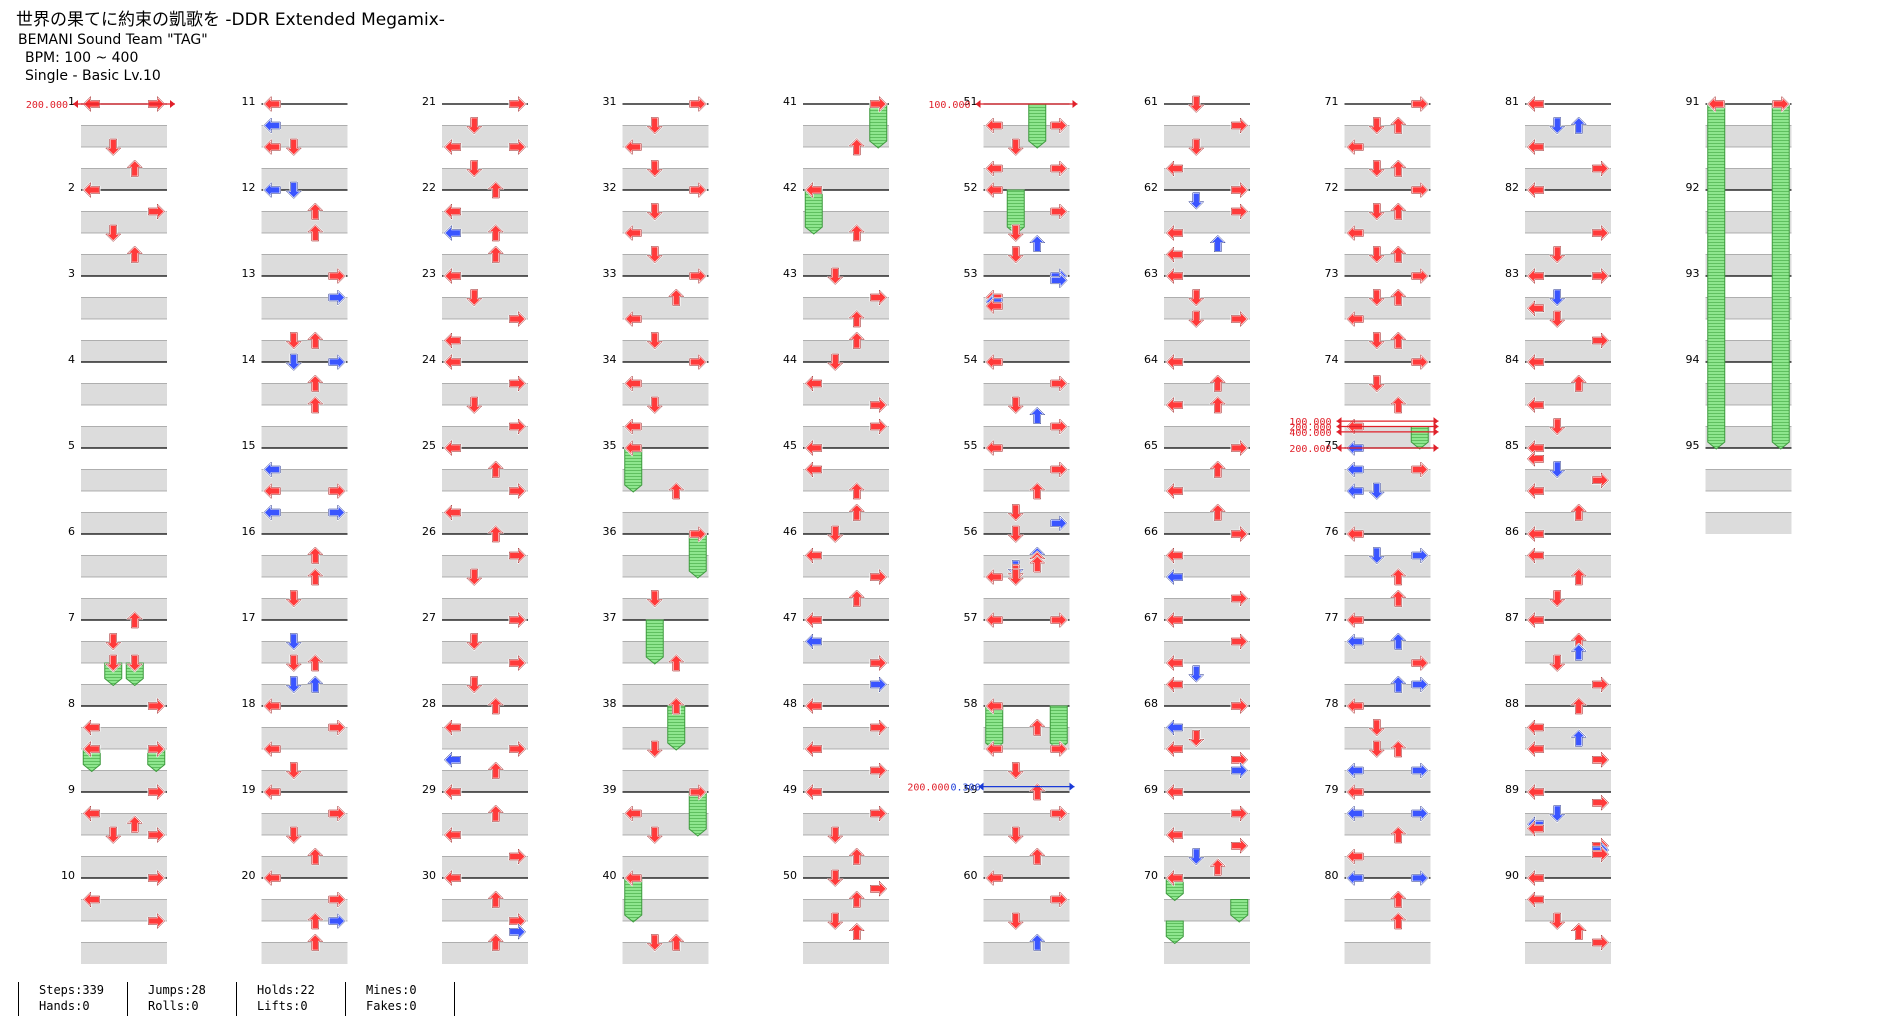 Image resolution: width=1885 pixels, height=1024 pixels. Describe the element at coordinates (1364, 428) in the screenshot. I see `bpm-change-marker: 200.000` at that location.